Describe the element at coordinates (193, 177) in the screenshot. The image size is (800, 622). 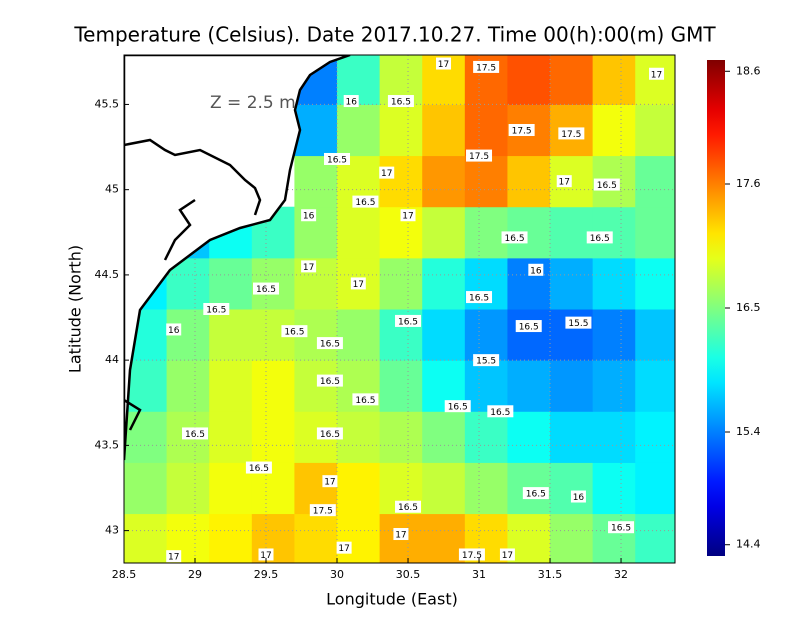
I see `river-delta` at that location.